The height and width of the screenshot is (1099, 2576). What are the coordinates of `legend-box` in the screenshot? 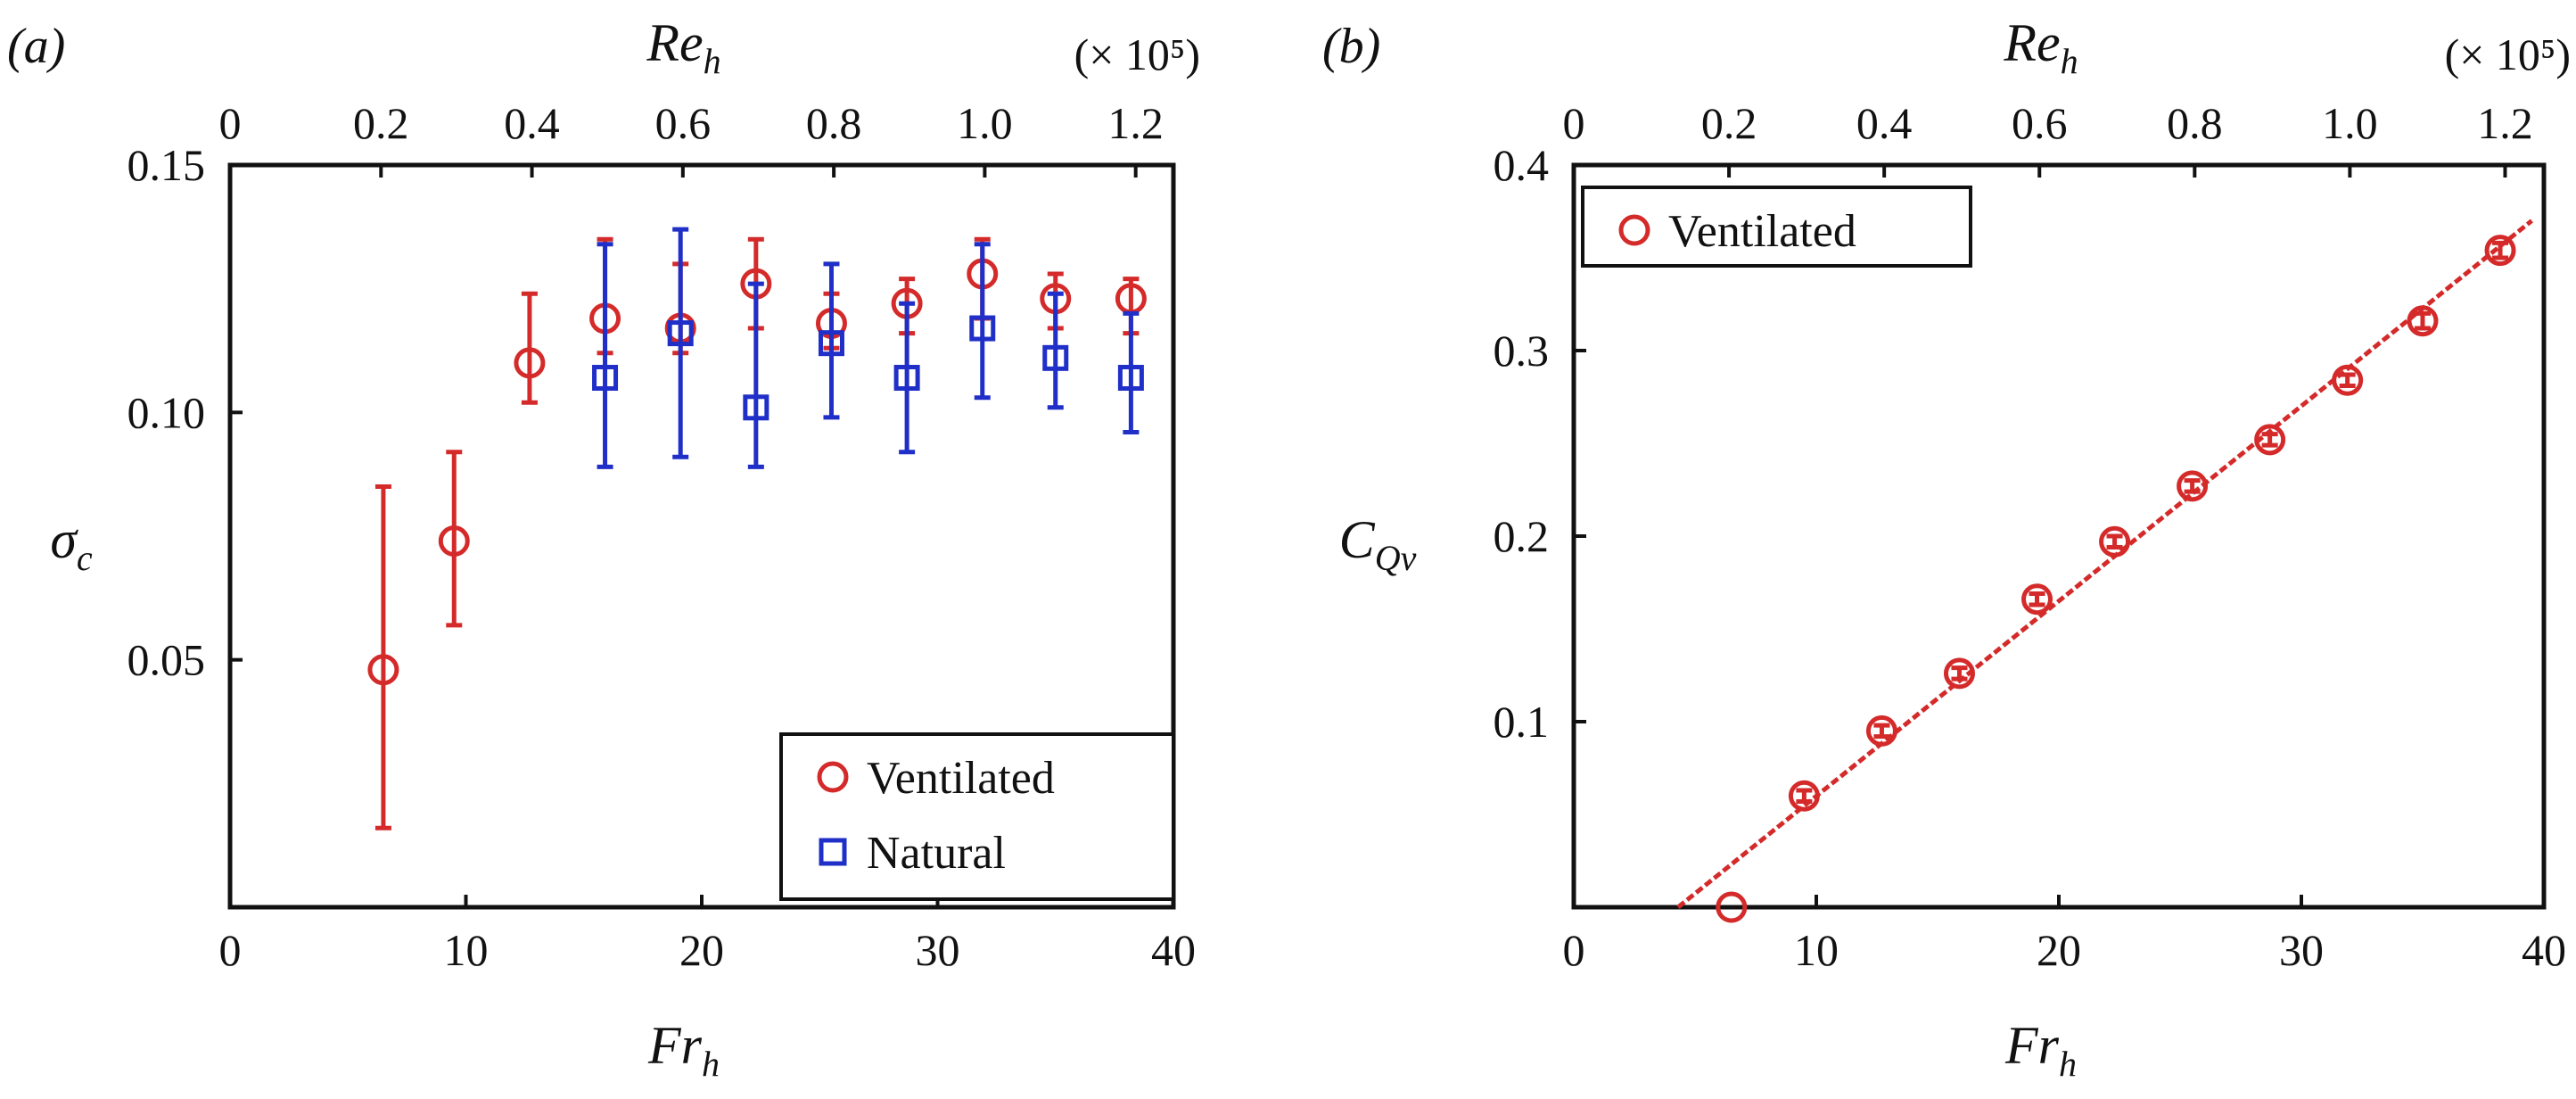 It's located at (977, 816).